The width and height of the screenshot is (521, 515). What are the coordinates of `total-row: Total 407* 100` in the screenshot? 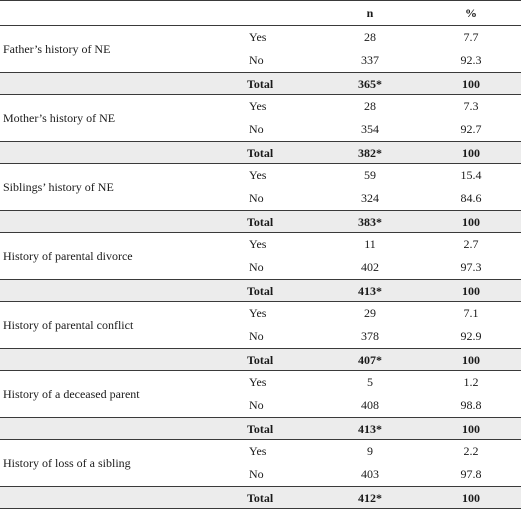 It's located at (260, 359).